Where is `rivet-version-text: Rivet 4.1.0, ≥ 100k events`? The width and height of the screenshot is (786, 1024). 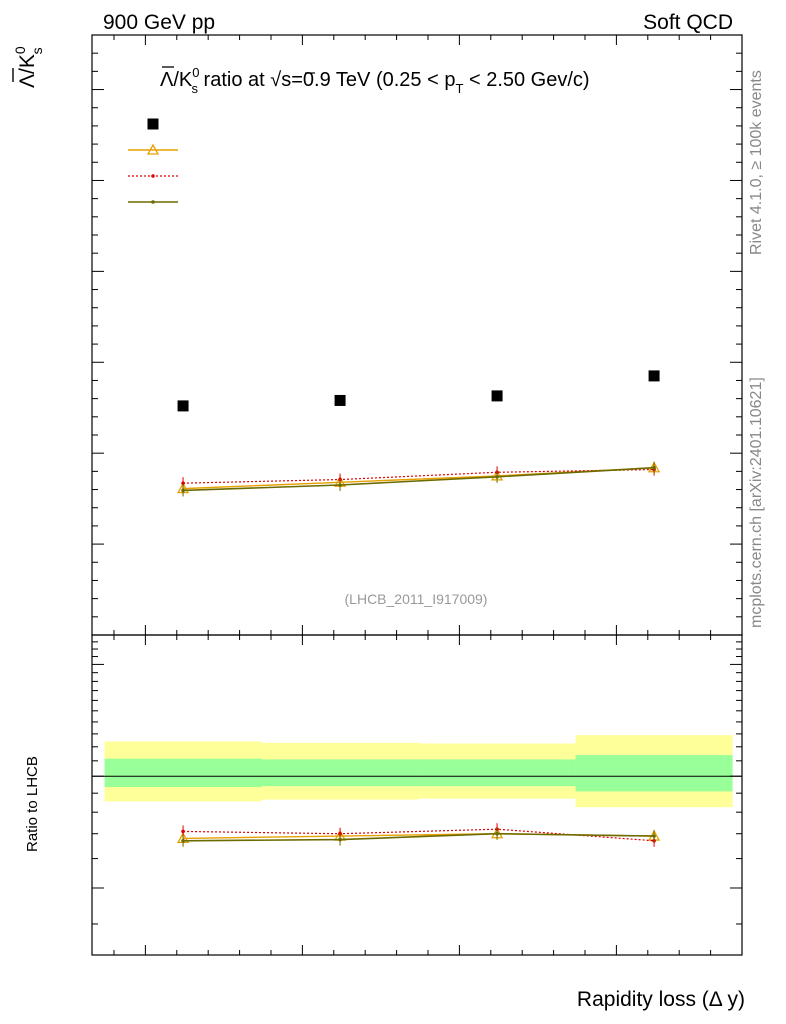 rivet-version-text: Rivet 4.1.0, ≥ 100k events is located at coordinates (756, 162).